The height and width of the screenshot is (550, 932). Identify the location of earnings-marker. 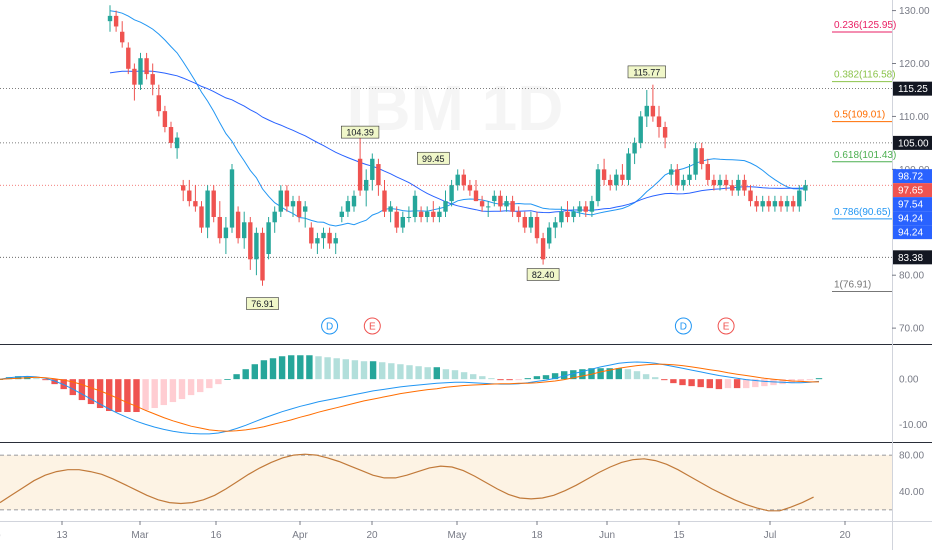
(726, 326).